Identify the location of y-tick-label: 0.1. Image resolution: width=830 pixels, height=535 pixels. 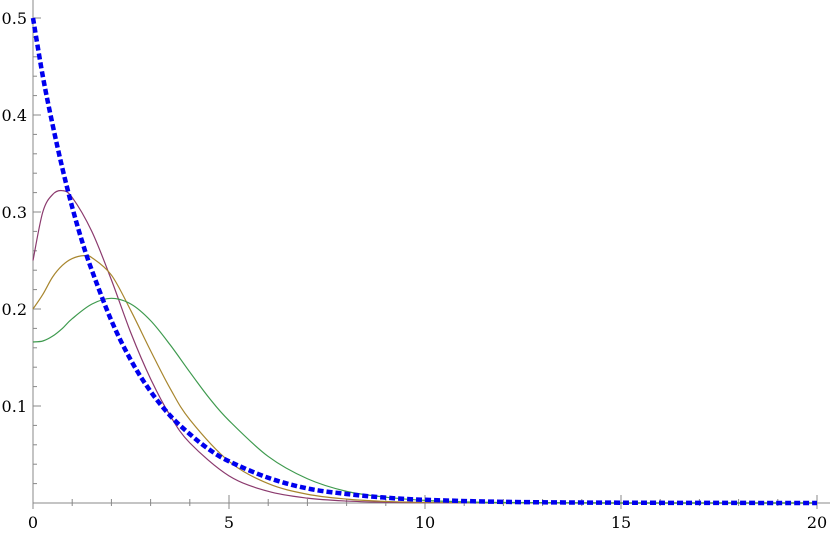
(14, 406).